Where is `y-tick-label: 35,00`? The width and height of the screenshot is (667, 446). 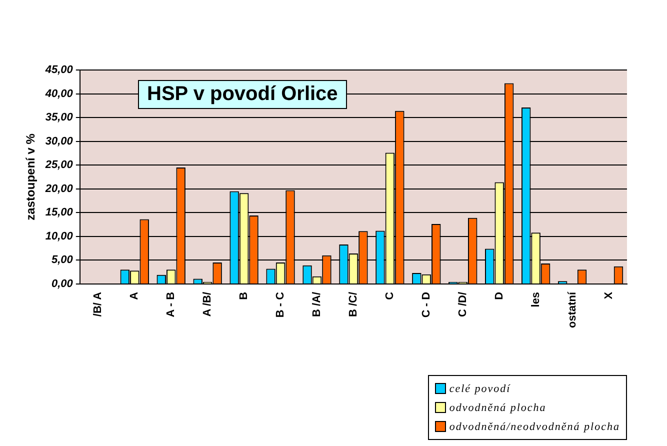 y-tick-label: 35,00 is located at coordinates (59, 118).